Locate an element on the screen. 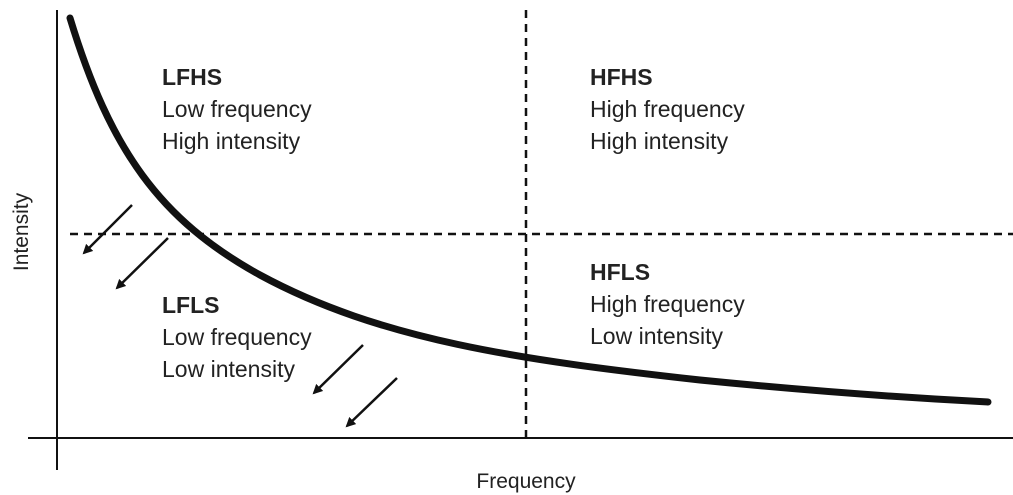  quadrant-title: HFHS is located at coordinates (621, 77).